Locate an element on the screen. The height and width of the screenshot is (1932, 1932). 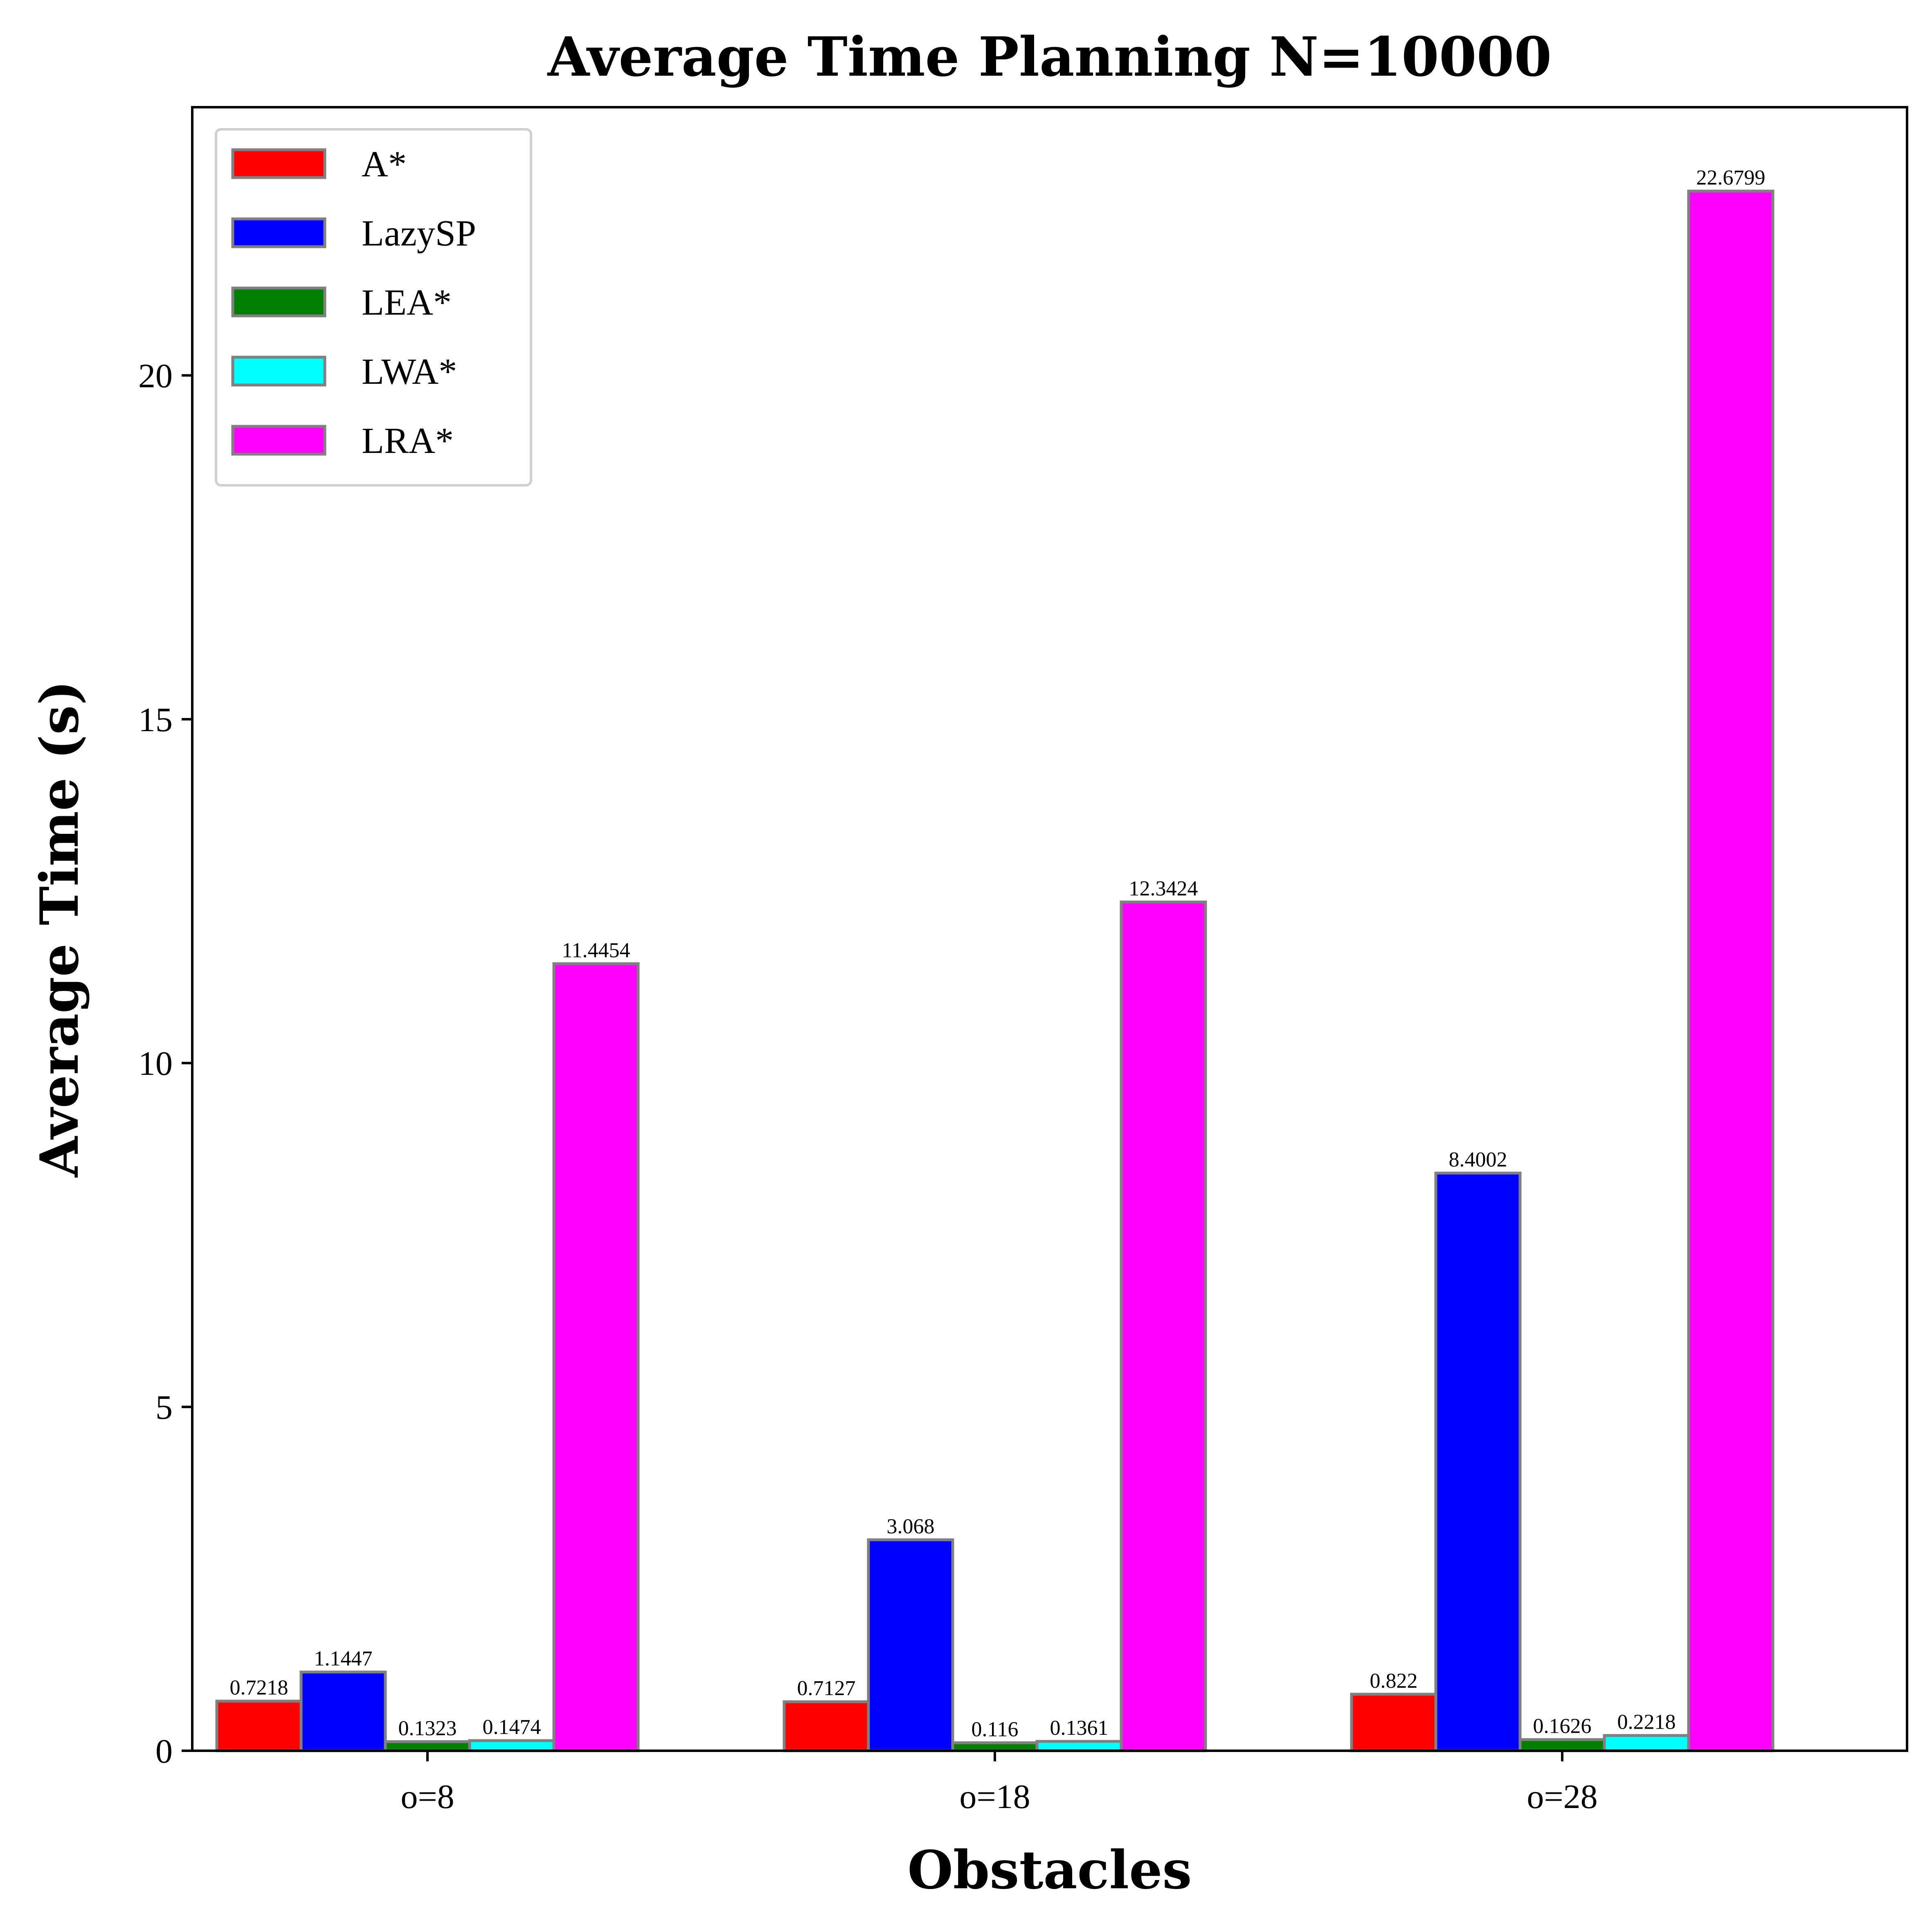
data-label: 8.4002 is located at coordinates (1478, 1159).